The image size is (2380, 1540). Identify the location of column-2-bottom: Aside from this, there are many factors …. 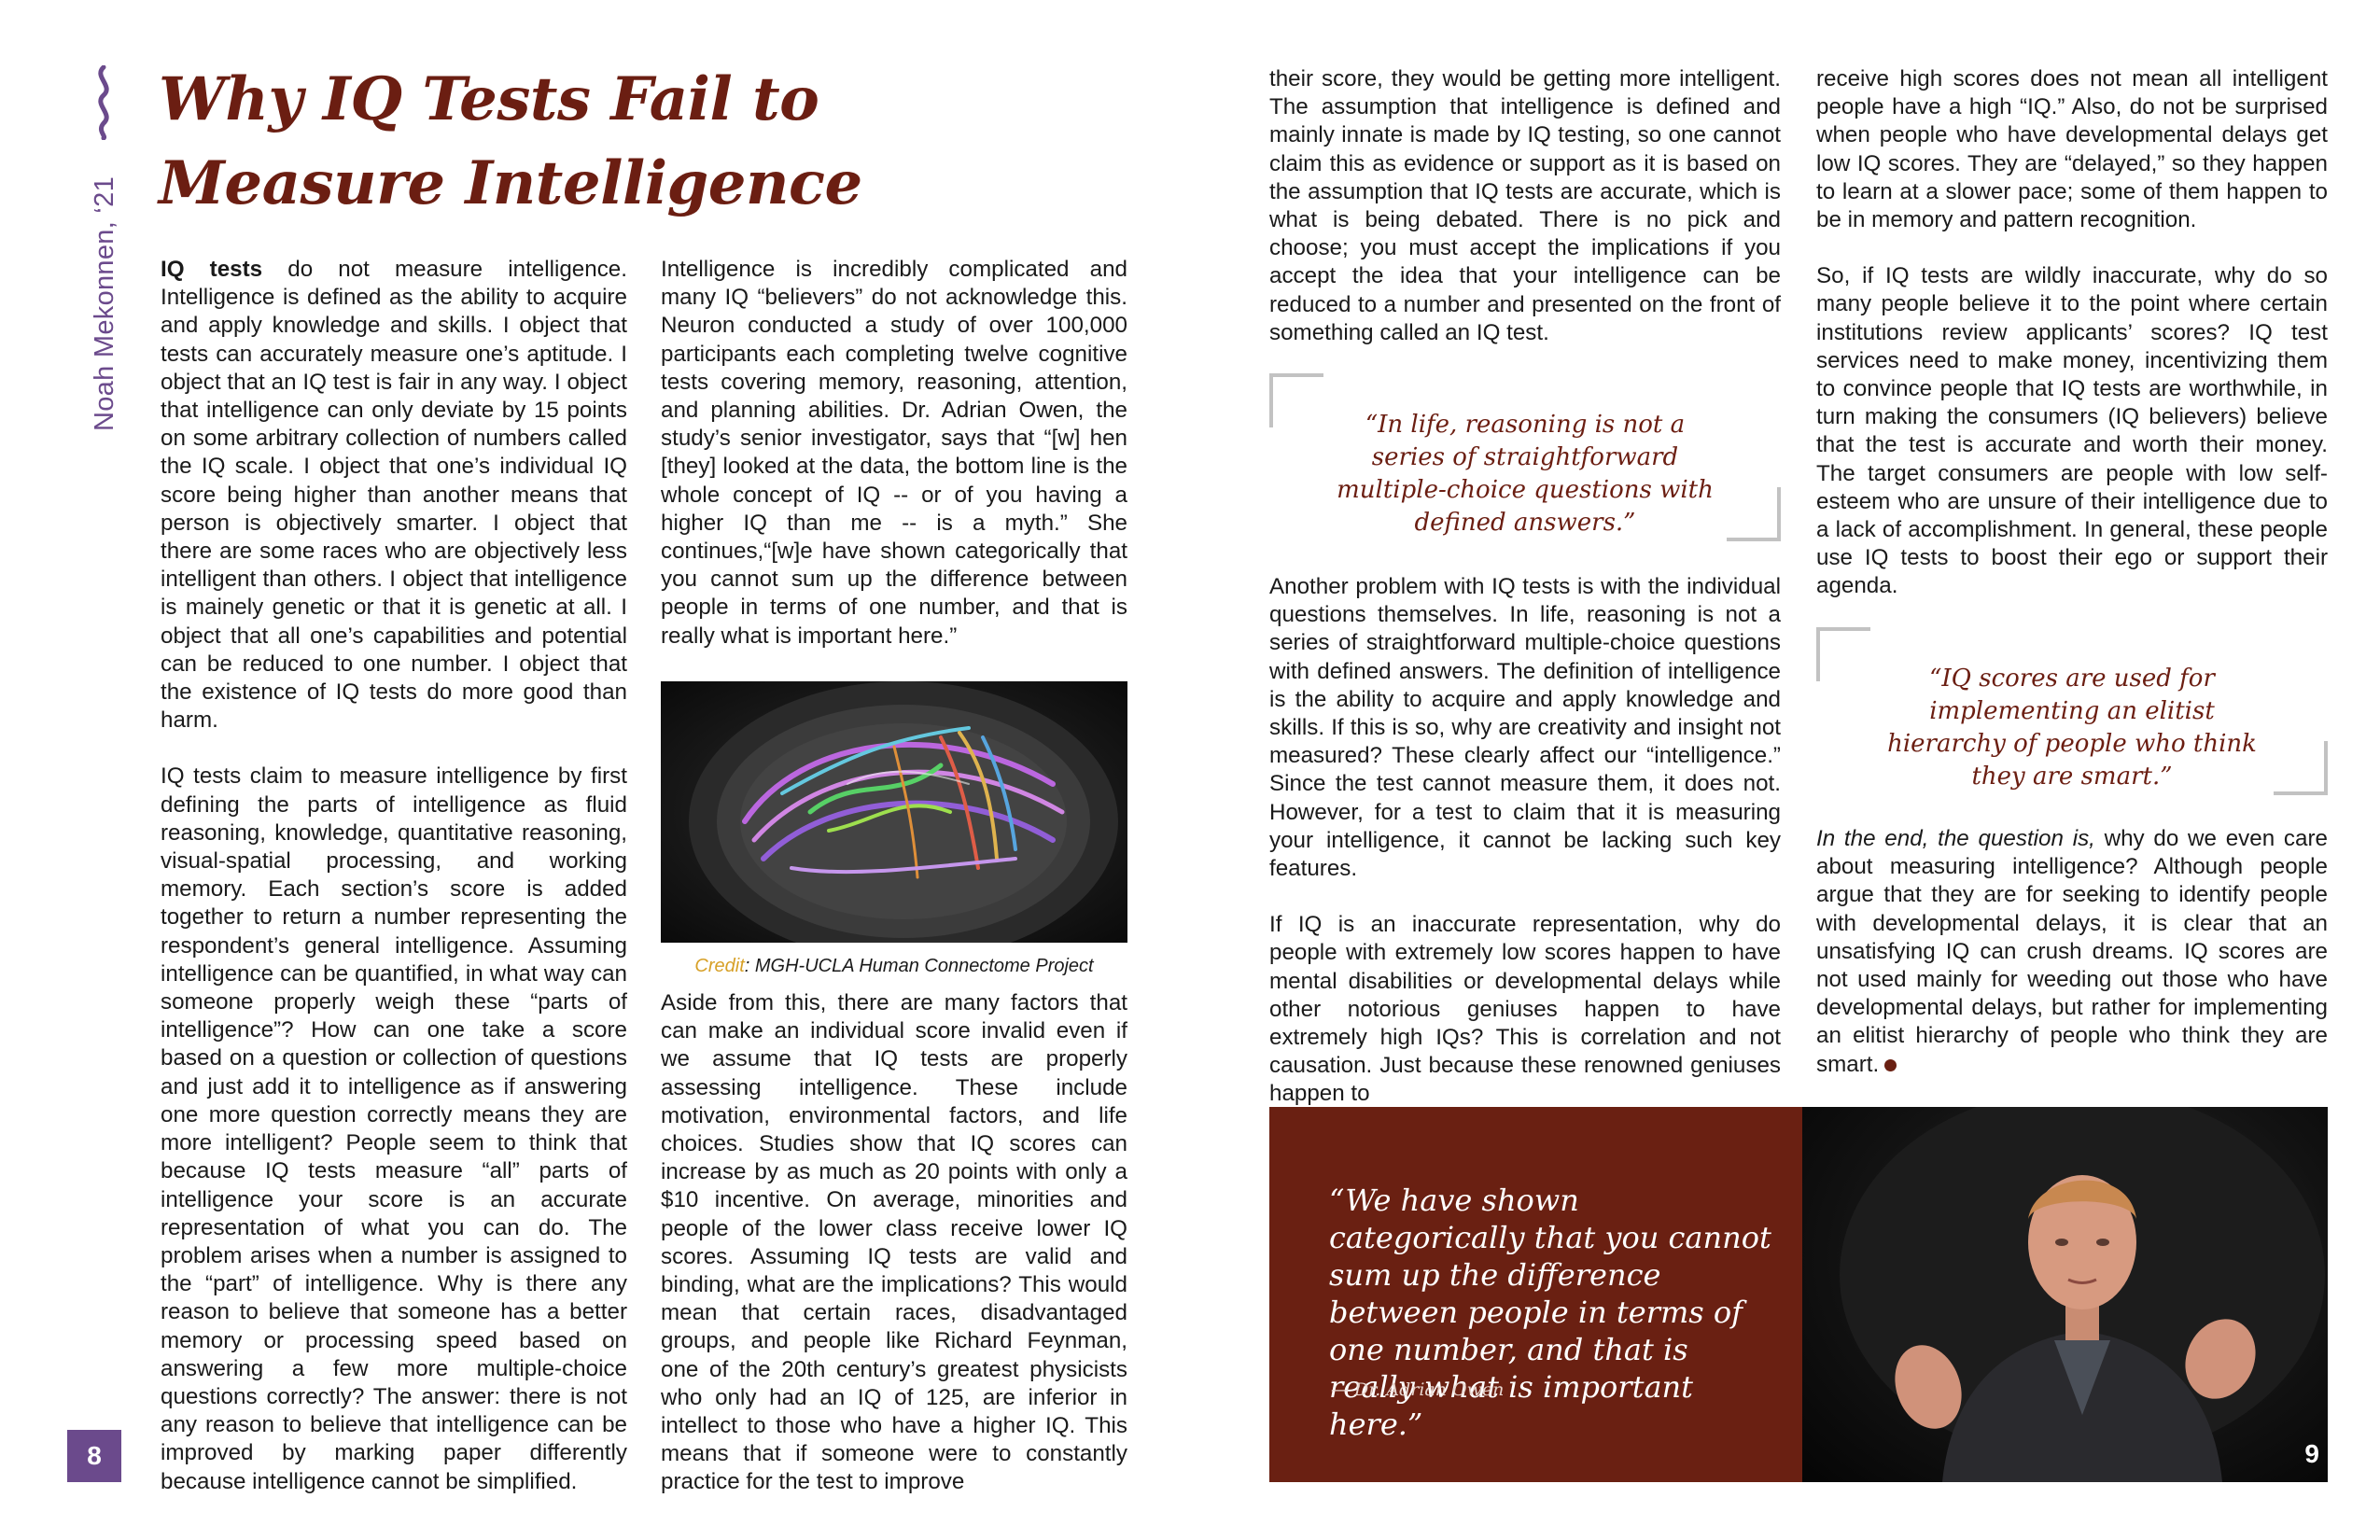
(894, 1243).